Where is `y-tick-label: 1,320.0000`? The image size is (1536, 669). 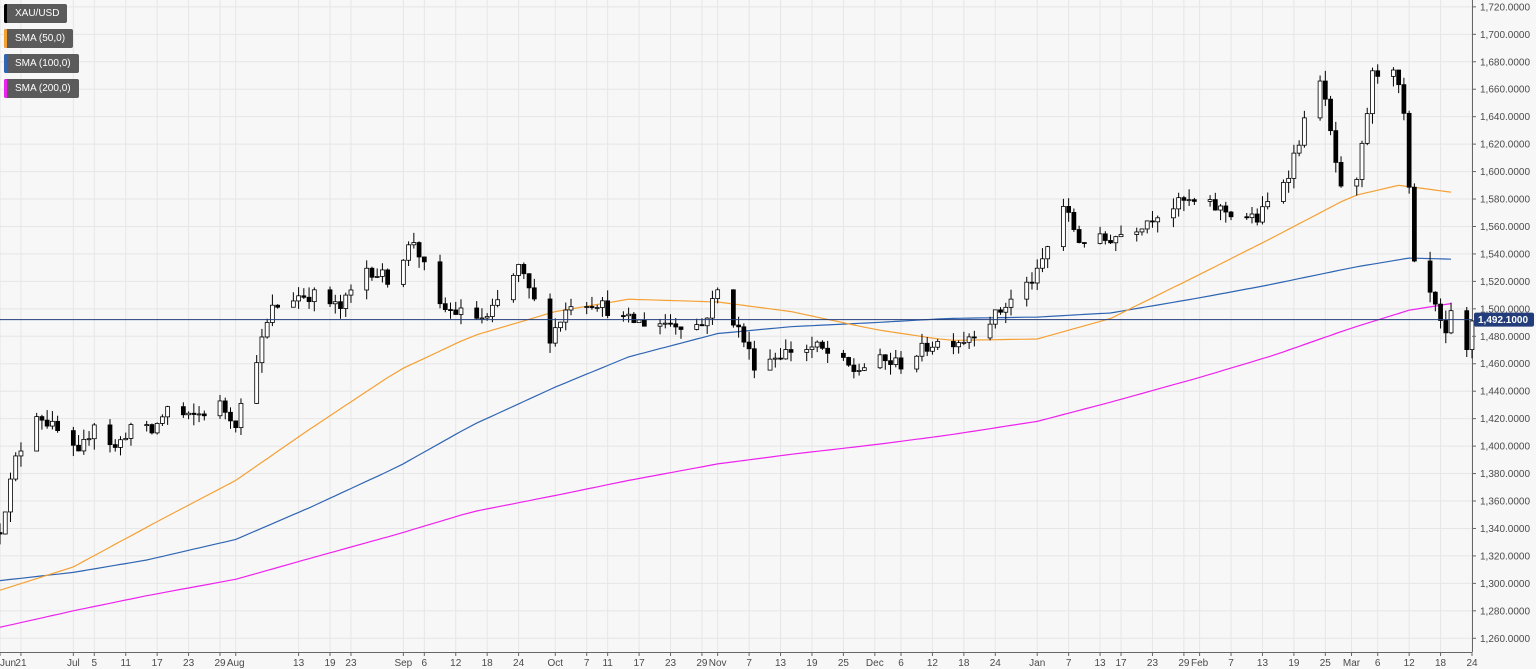 y-tick-label: 1,320.0000 is located at coordinates (1505, 556).